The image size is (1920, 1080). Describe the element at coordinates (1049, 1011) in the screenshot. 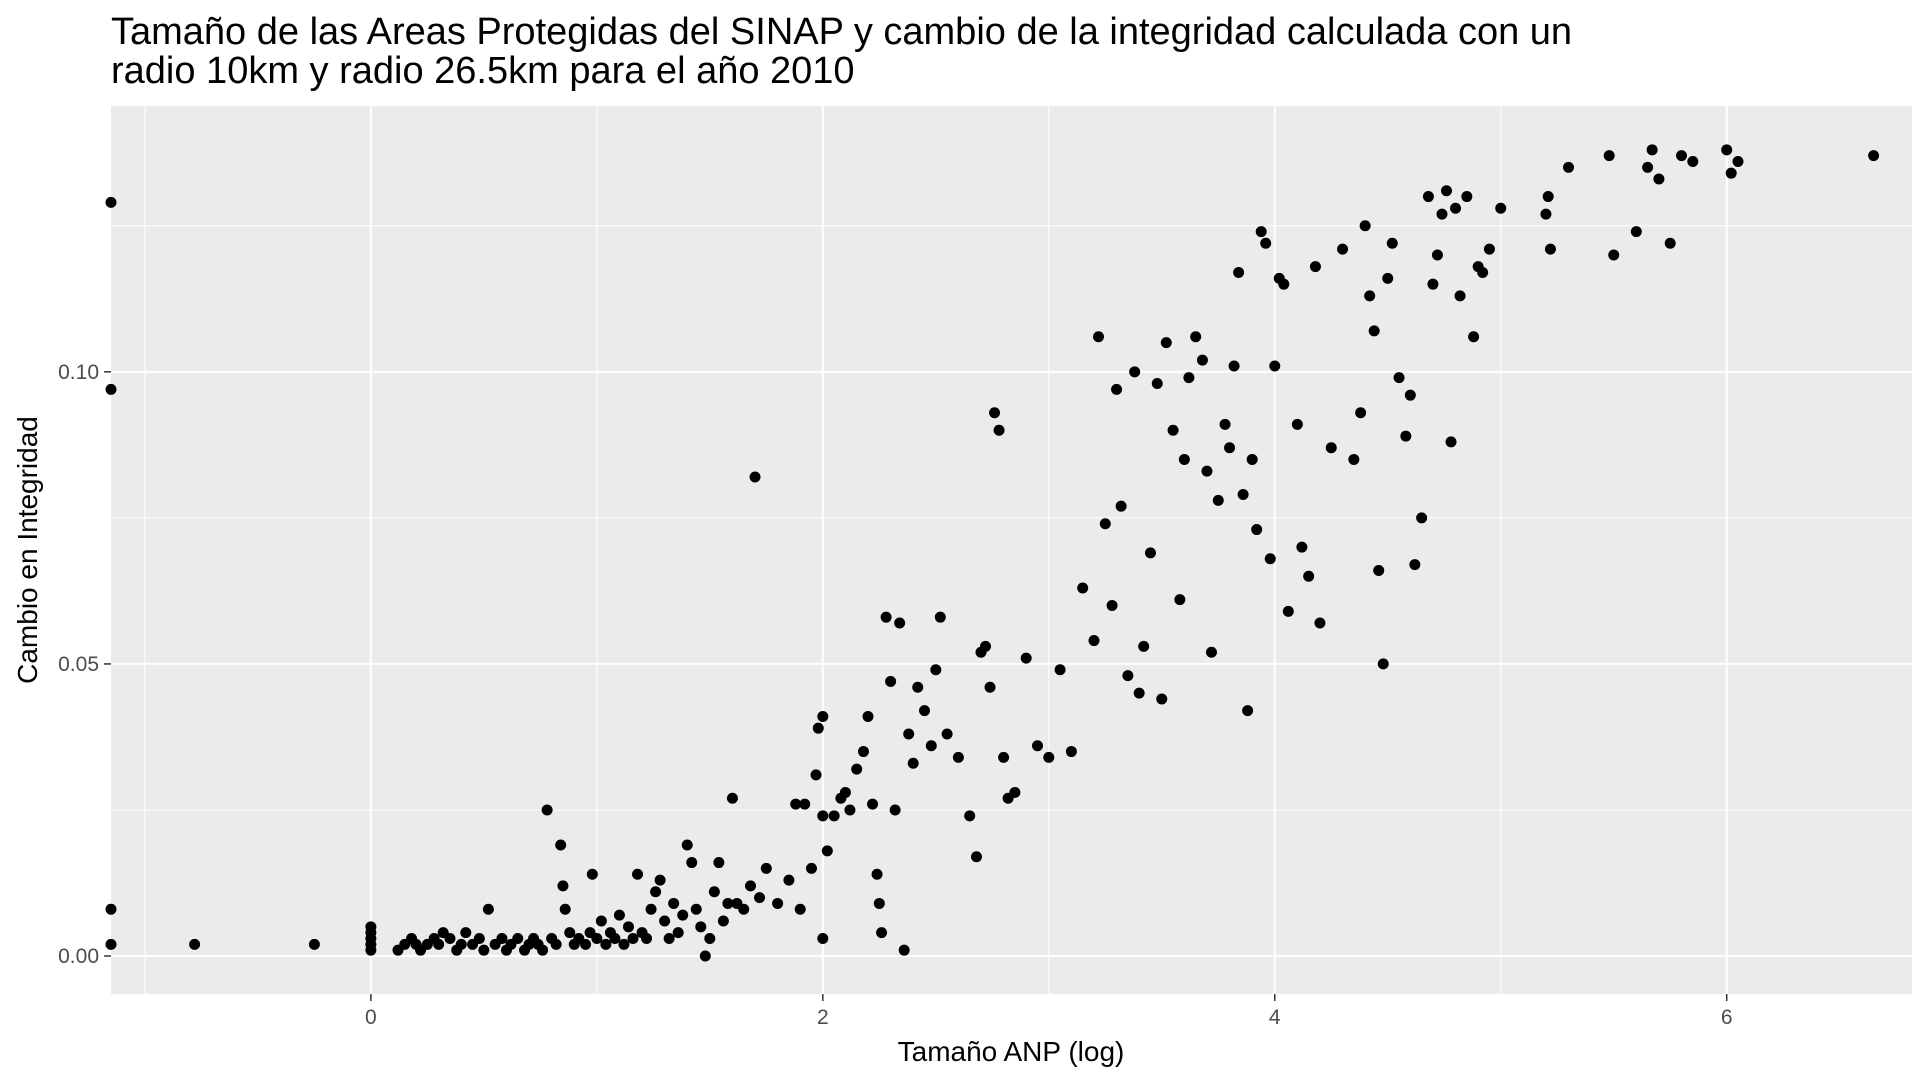

I see `x-axis: 0 2 4 6` at that location.